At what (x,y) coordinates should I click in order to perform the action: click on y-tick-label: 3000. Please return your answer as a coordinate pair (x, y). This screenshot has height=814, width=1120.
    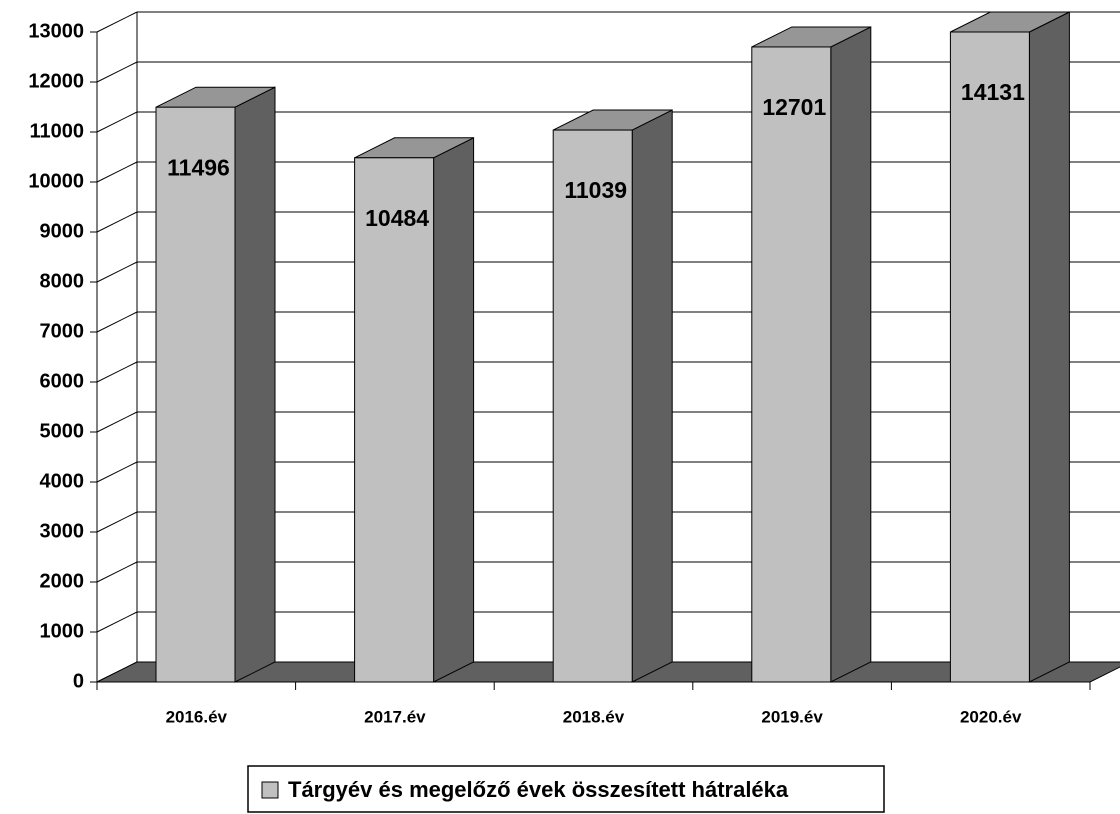
    Looking at the image, I should click on (62, 531).